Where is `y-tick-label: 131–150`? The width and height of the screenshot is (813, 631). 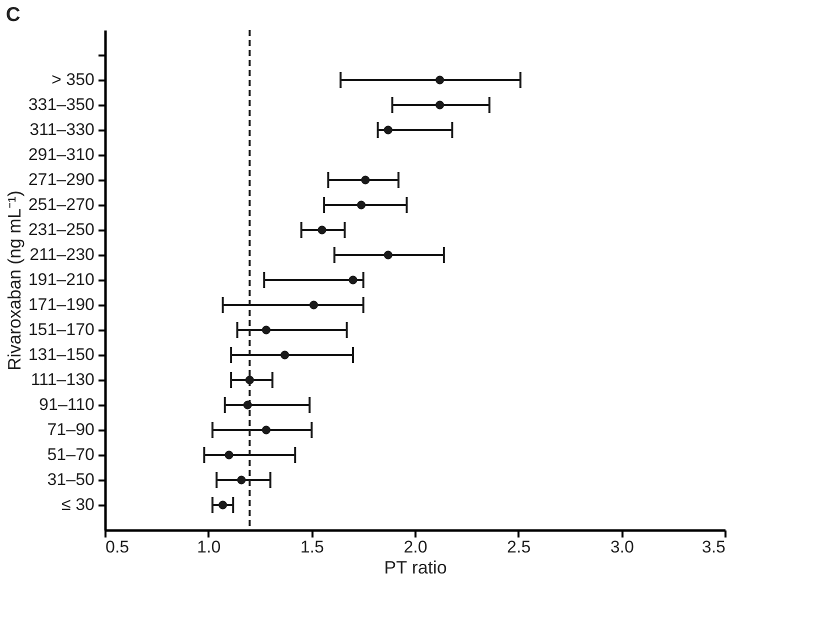
y-tick-label: 131–150 is located at coordinates (61, 354).